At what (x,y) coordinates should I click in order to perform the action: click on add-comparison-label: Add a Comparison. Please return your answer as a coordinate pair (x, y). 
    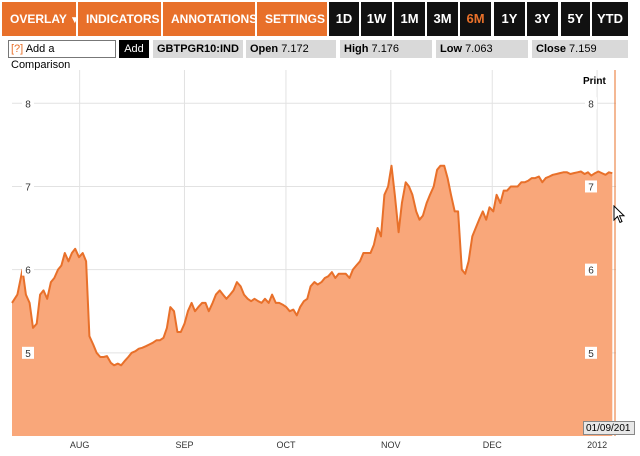
    Looking at the image, I should click on (41, 57).